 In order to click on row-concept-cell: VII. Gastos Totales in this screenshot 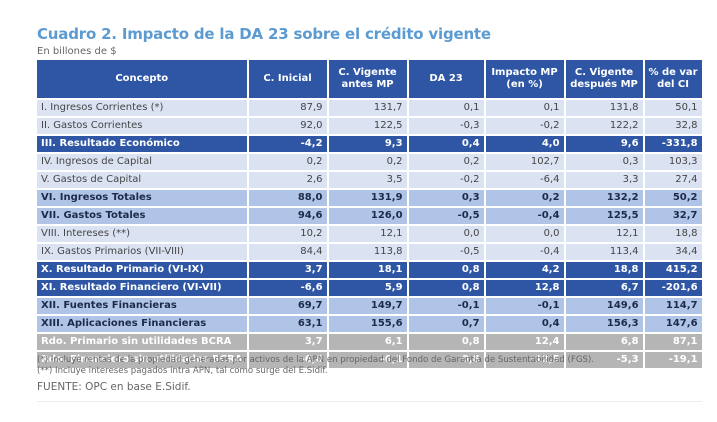, I will do `click(142, 216)`.